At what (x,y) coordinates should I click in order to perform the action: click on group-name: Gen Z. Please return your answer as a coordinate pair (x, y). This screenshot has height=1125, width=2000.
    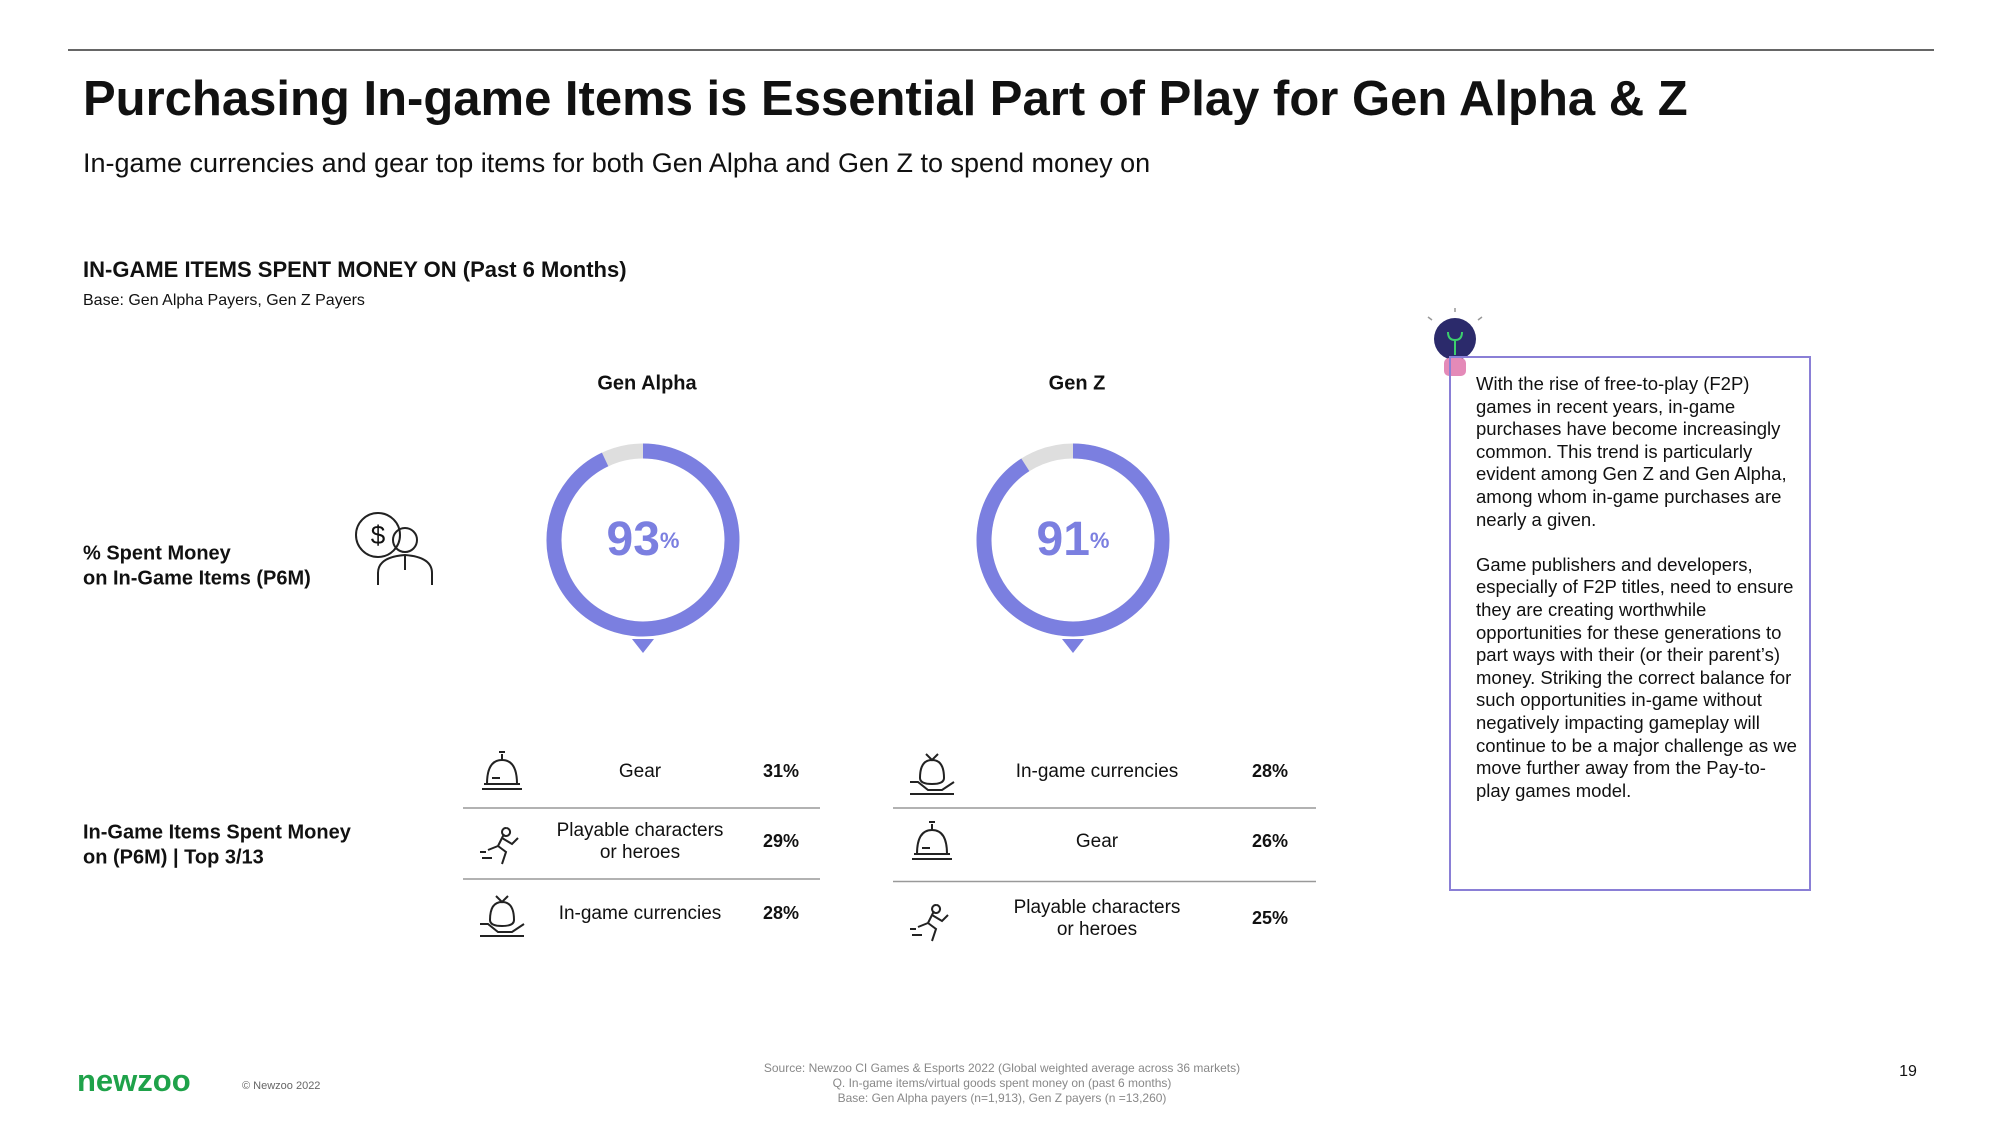
    Looking at the image, I should click on (1077, 383).